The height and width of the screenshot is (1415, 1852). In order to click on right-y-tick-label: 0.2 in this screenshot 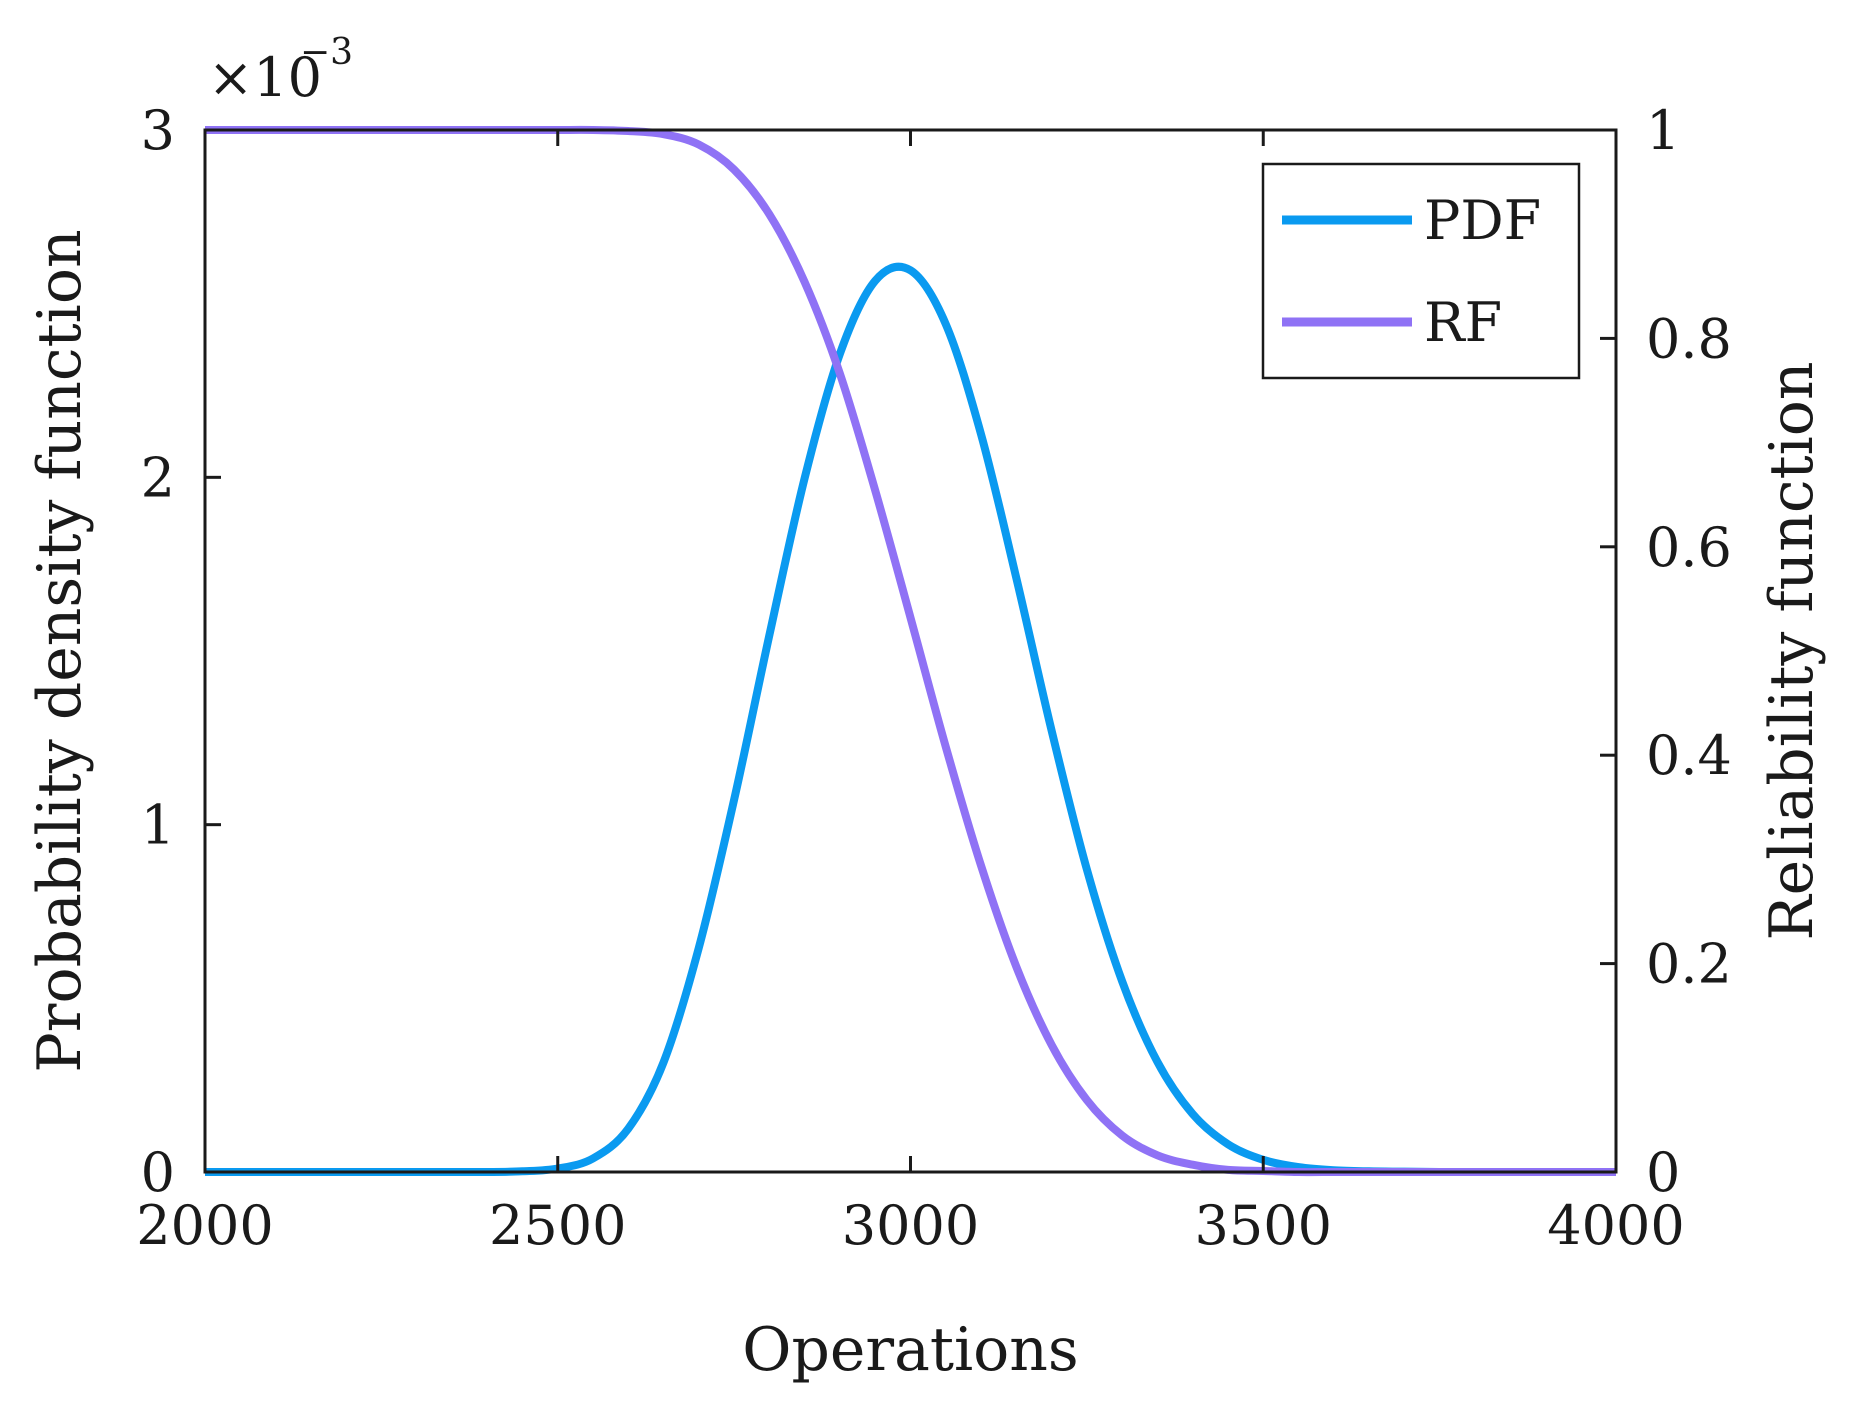, I will do `click(1689, 964)`.